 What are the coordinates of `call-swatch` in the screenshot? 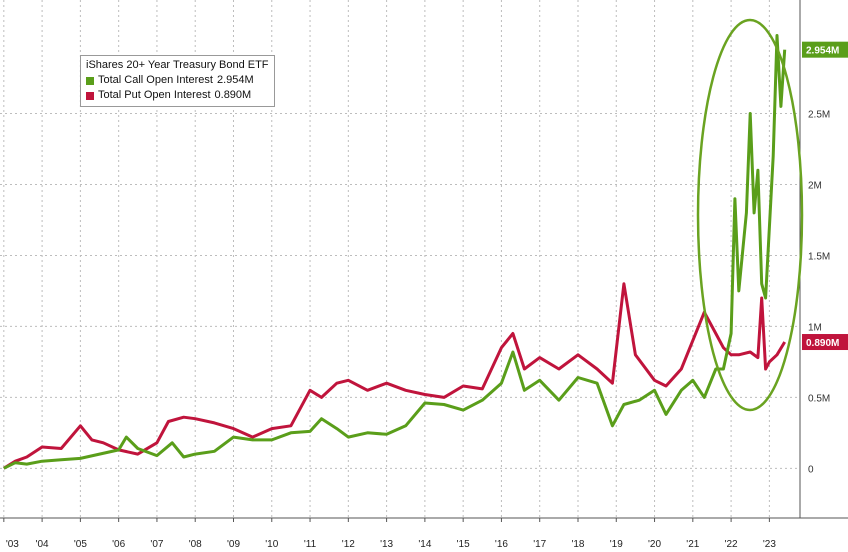 It's located at (90, 80).